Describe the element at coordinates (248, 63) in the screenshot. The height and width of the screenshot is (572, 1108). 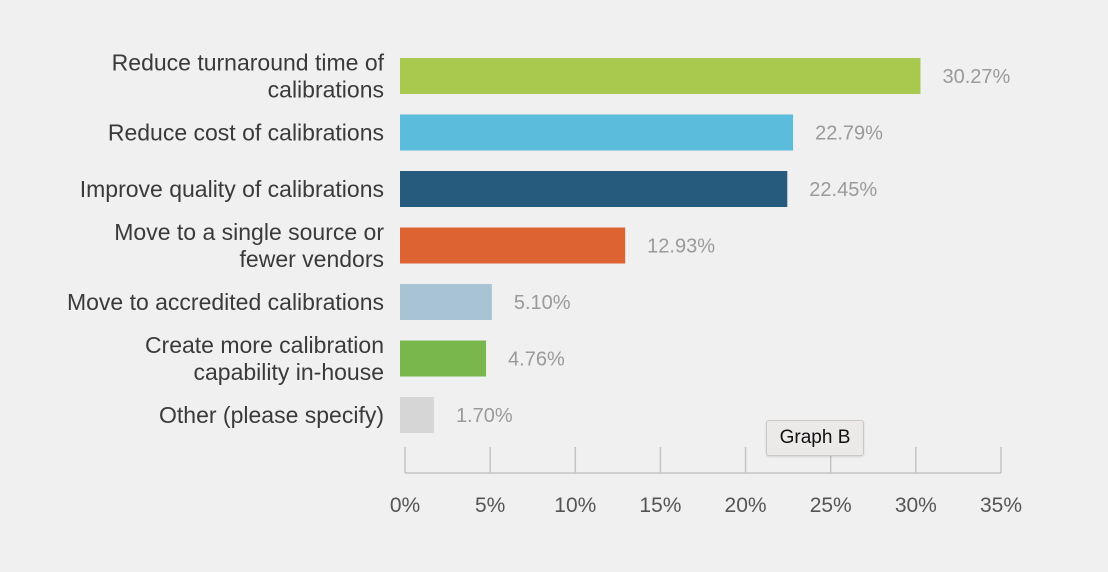
I see `category-label: Reduce turnaround time of` at that location.